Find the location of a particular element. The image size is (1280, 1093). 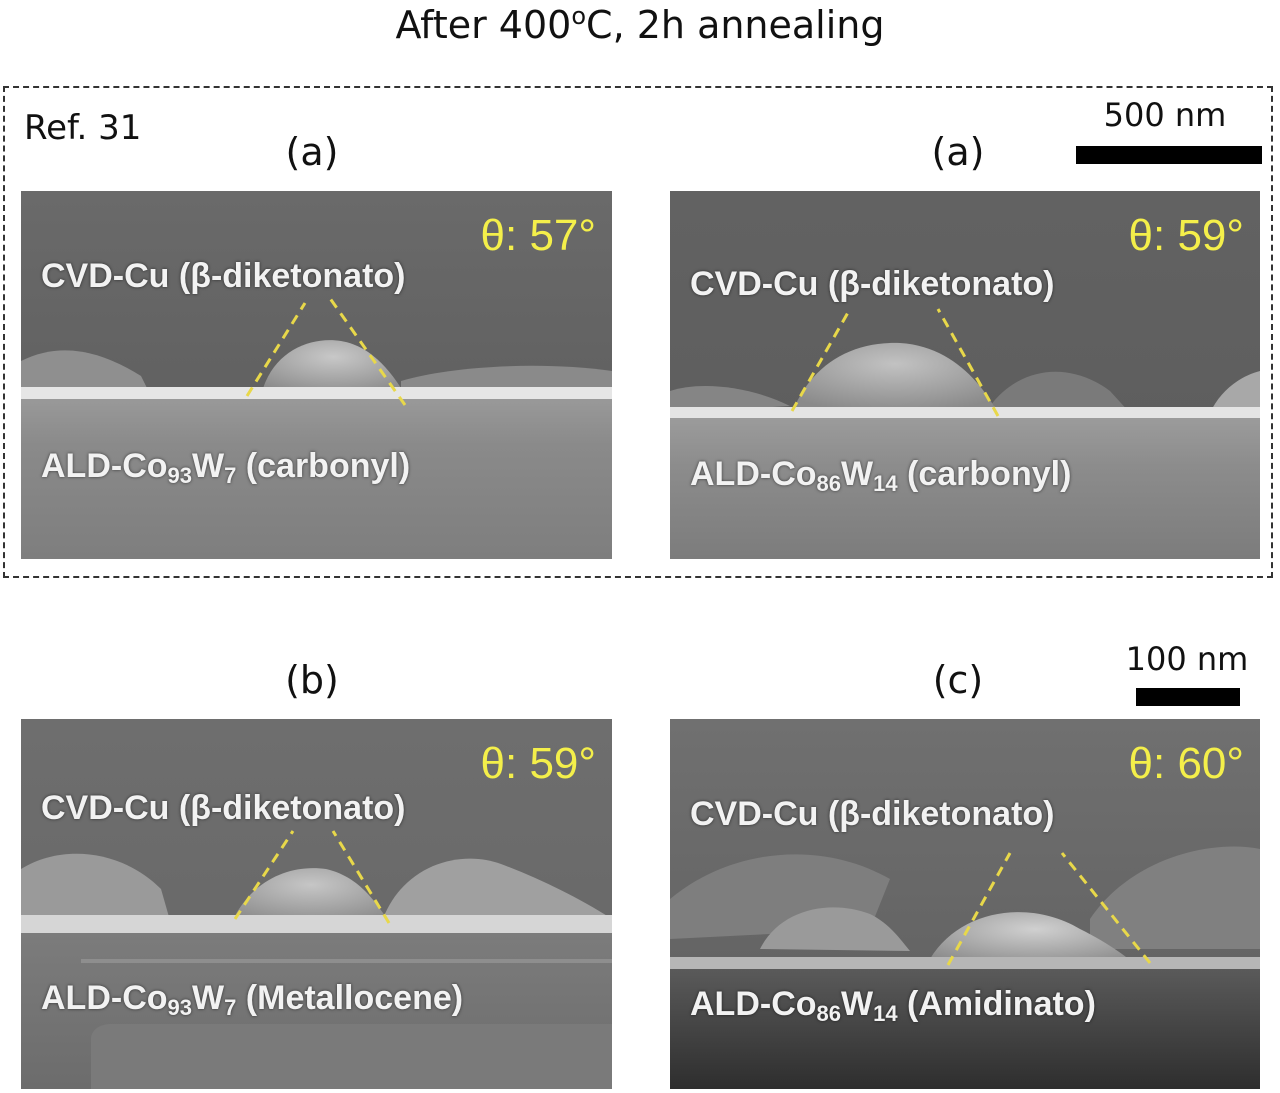

substrate-label: ALD-Co86W14 (Amidinato) is located at coordinates (893, 1006).